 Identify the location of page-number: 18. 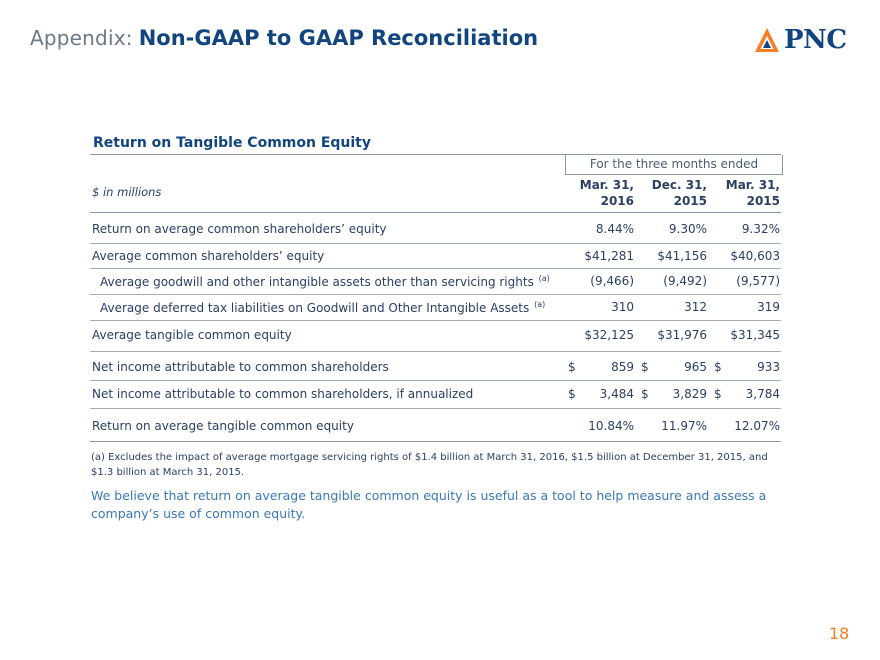
(839, 633).